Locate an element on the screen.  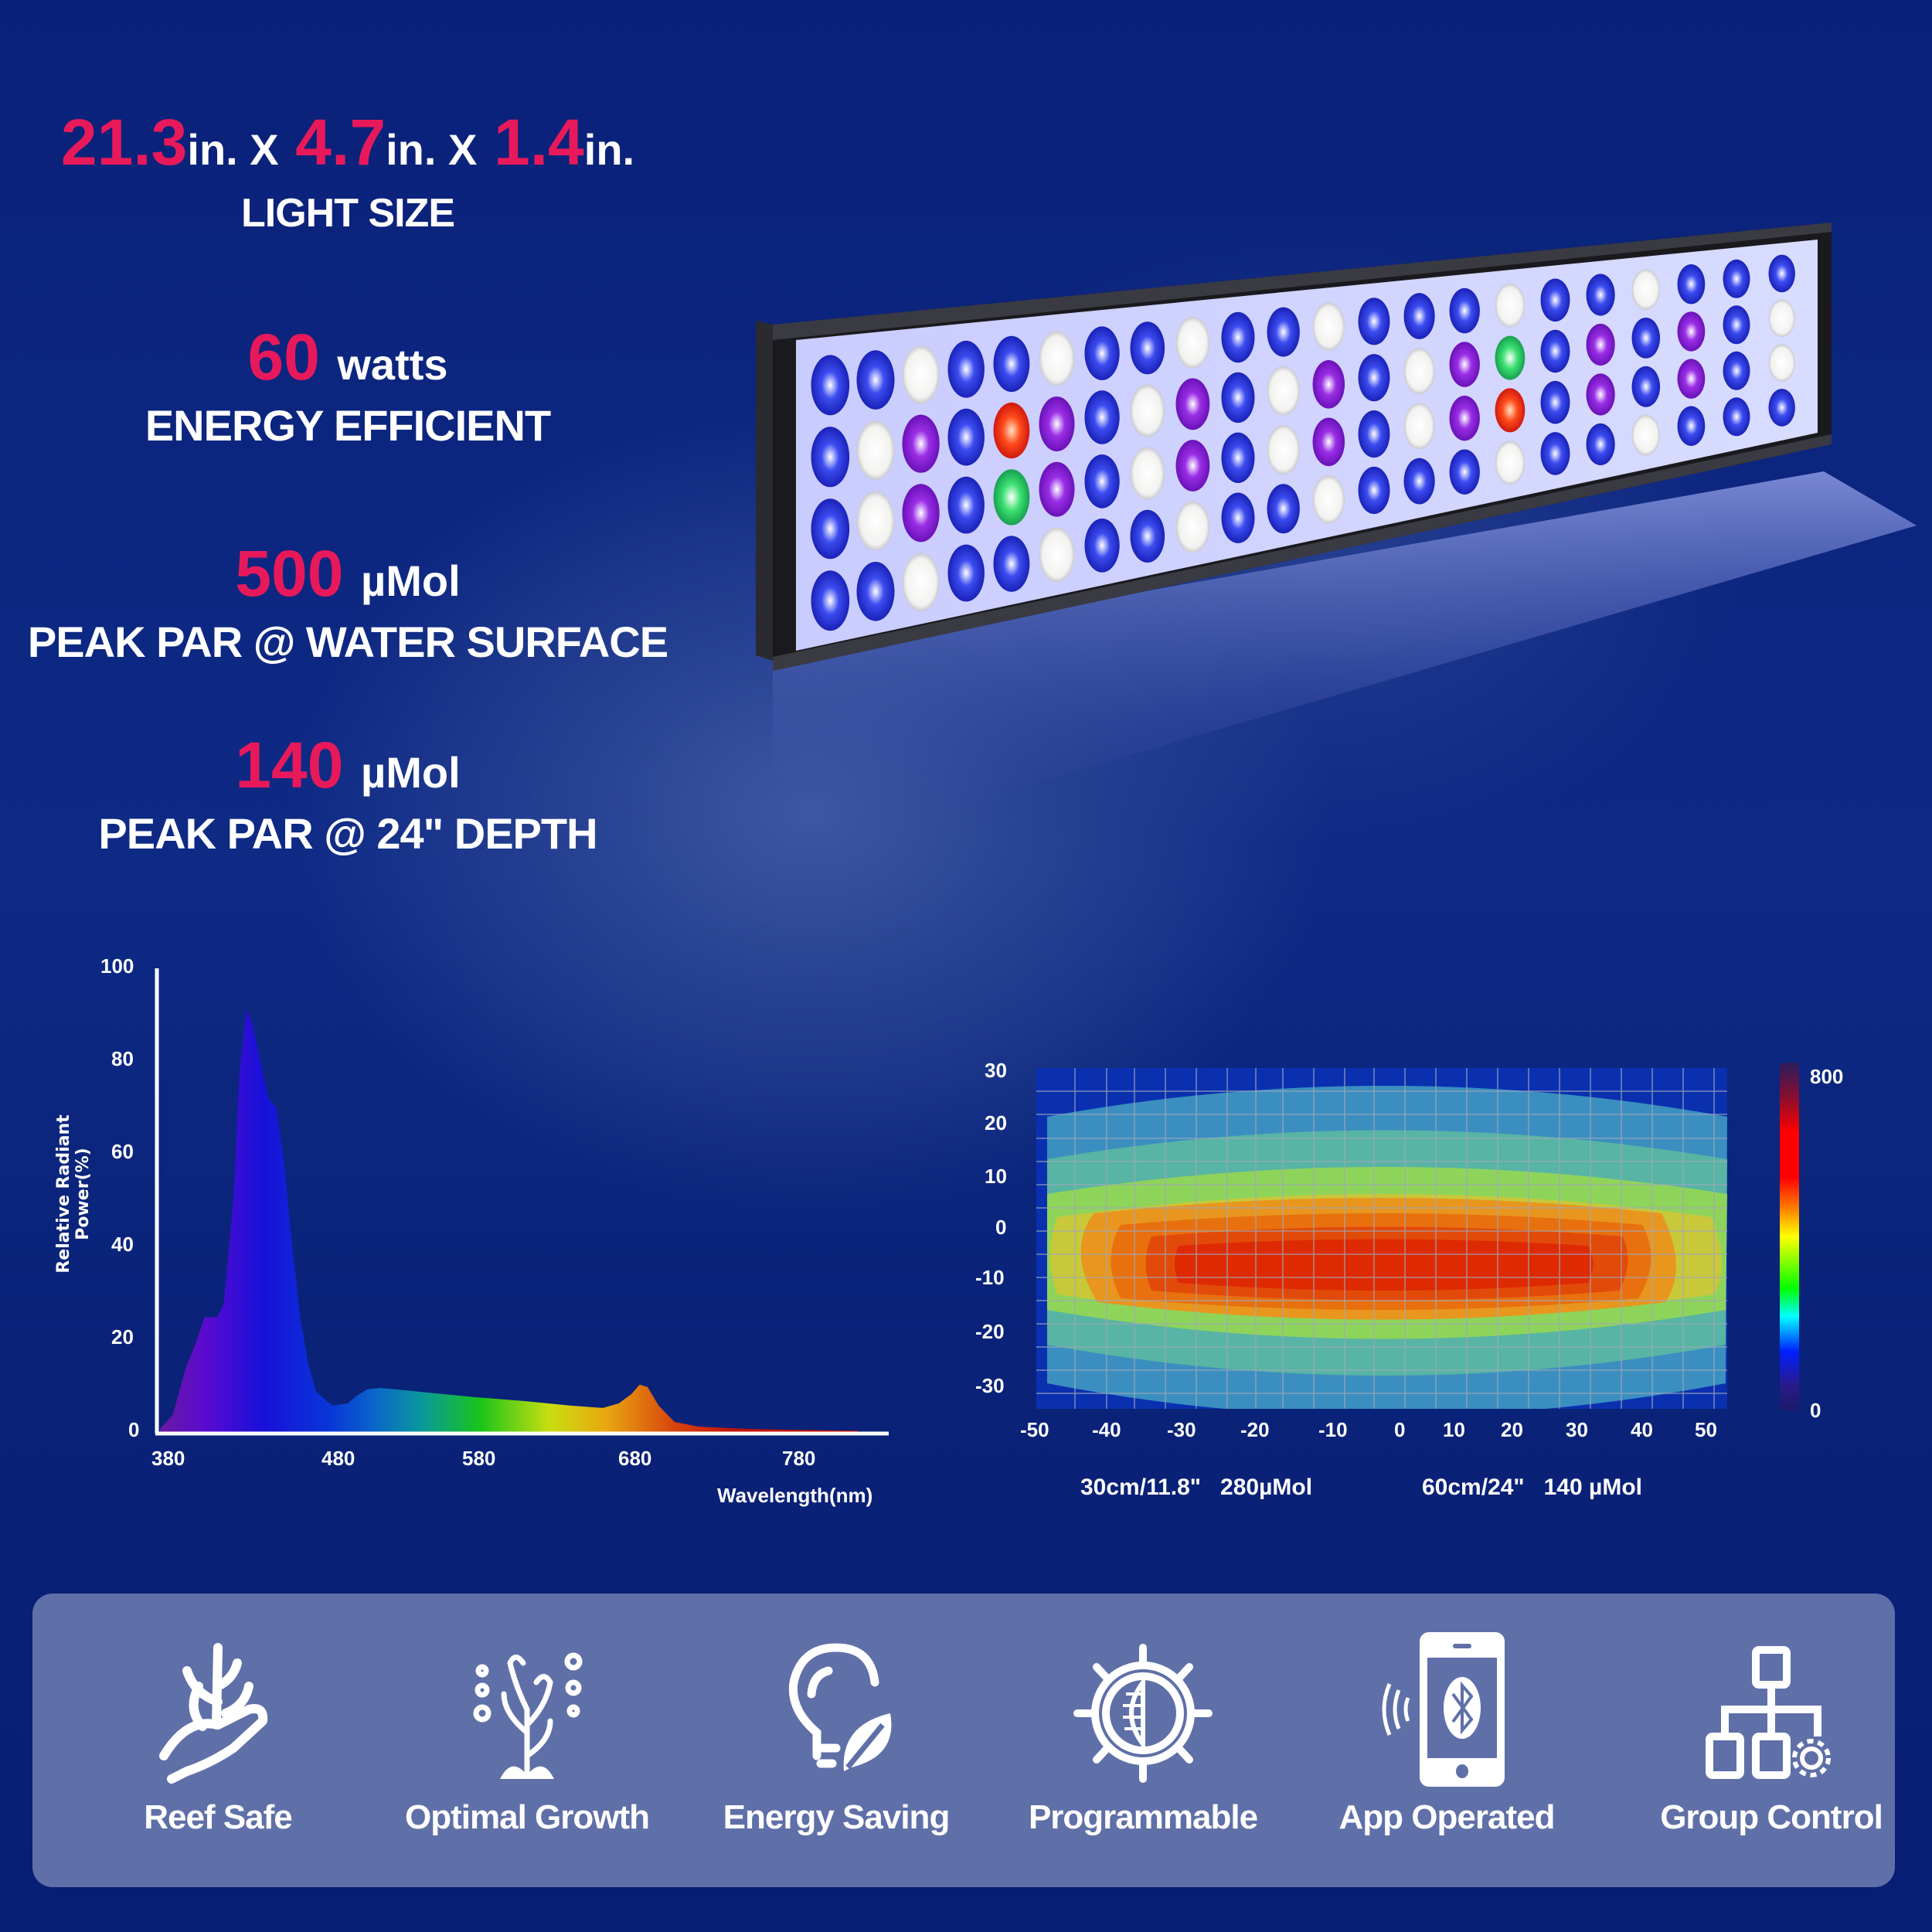
feature-optimal-growth: Optimal Growth is located at coordinates (527, 1741).